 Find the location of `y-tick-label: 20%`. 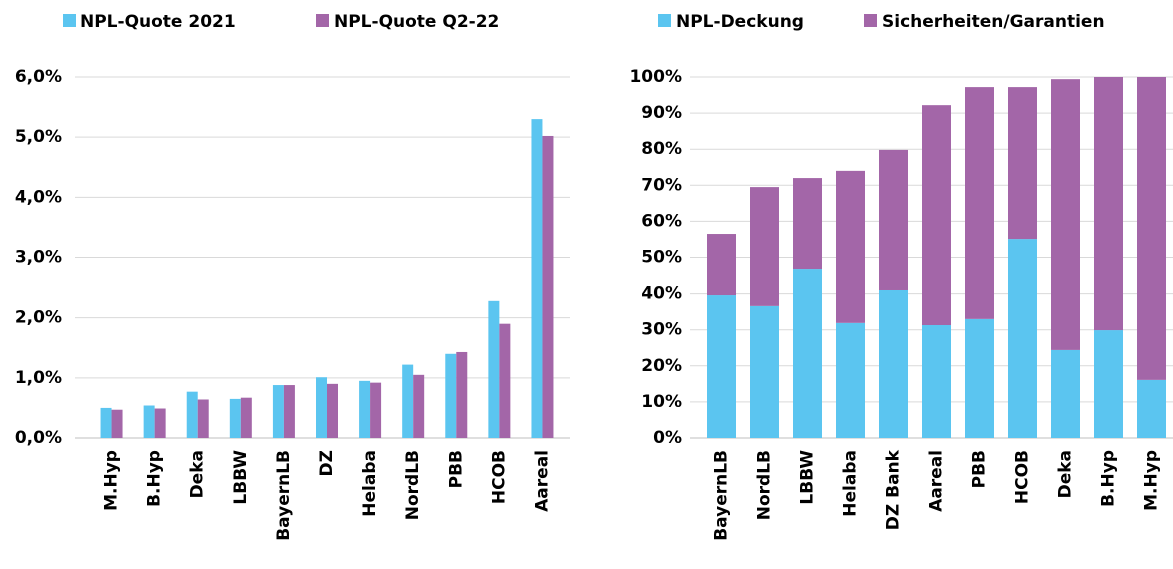

y-tick-label: 20% is located at coordinates (661, 366).